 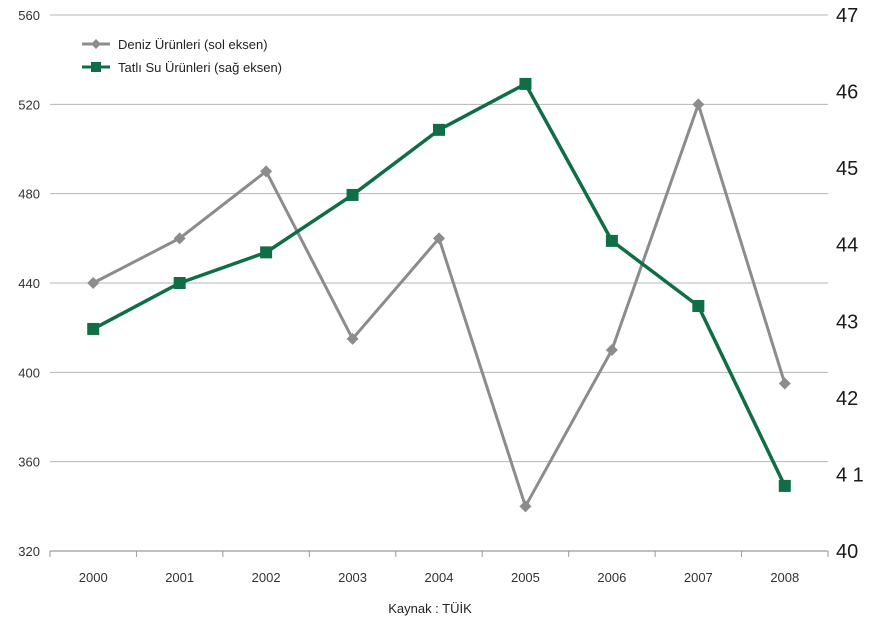 I want to click on x-tick-label: 2002, so click(x=266, y=577).